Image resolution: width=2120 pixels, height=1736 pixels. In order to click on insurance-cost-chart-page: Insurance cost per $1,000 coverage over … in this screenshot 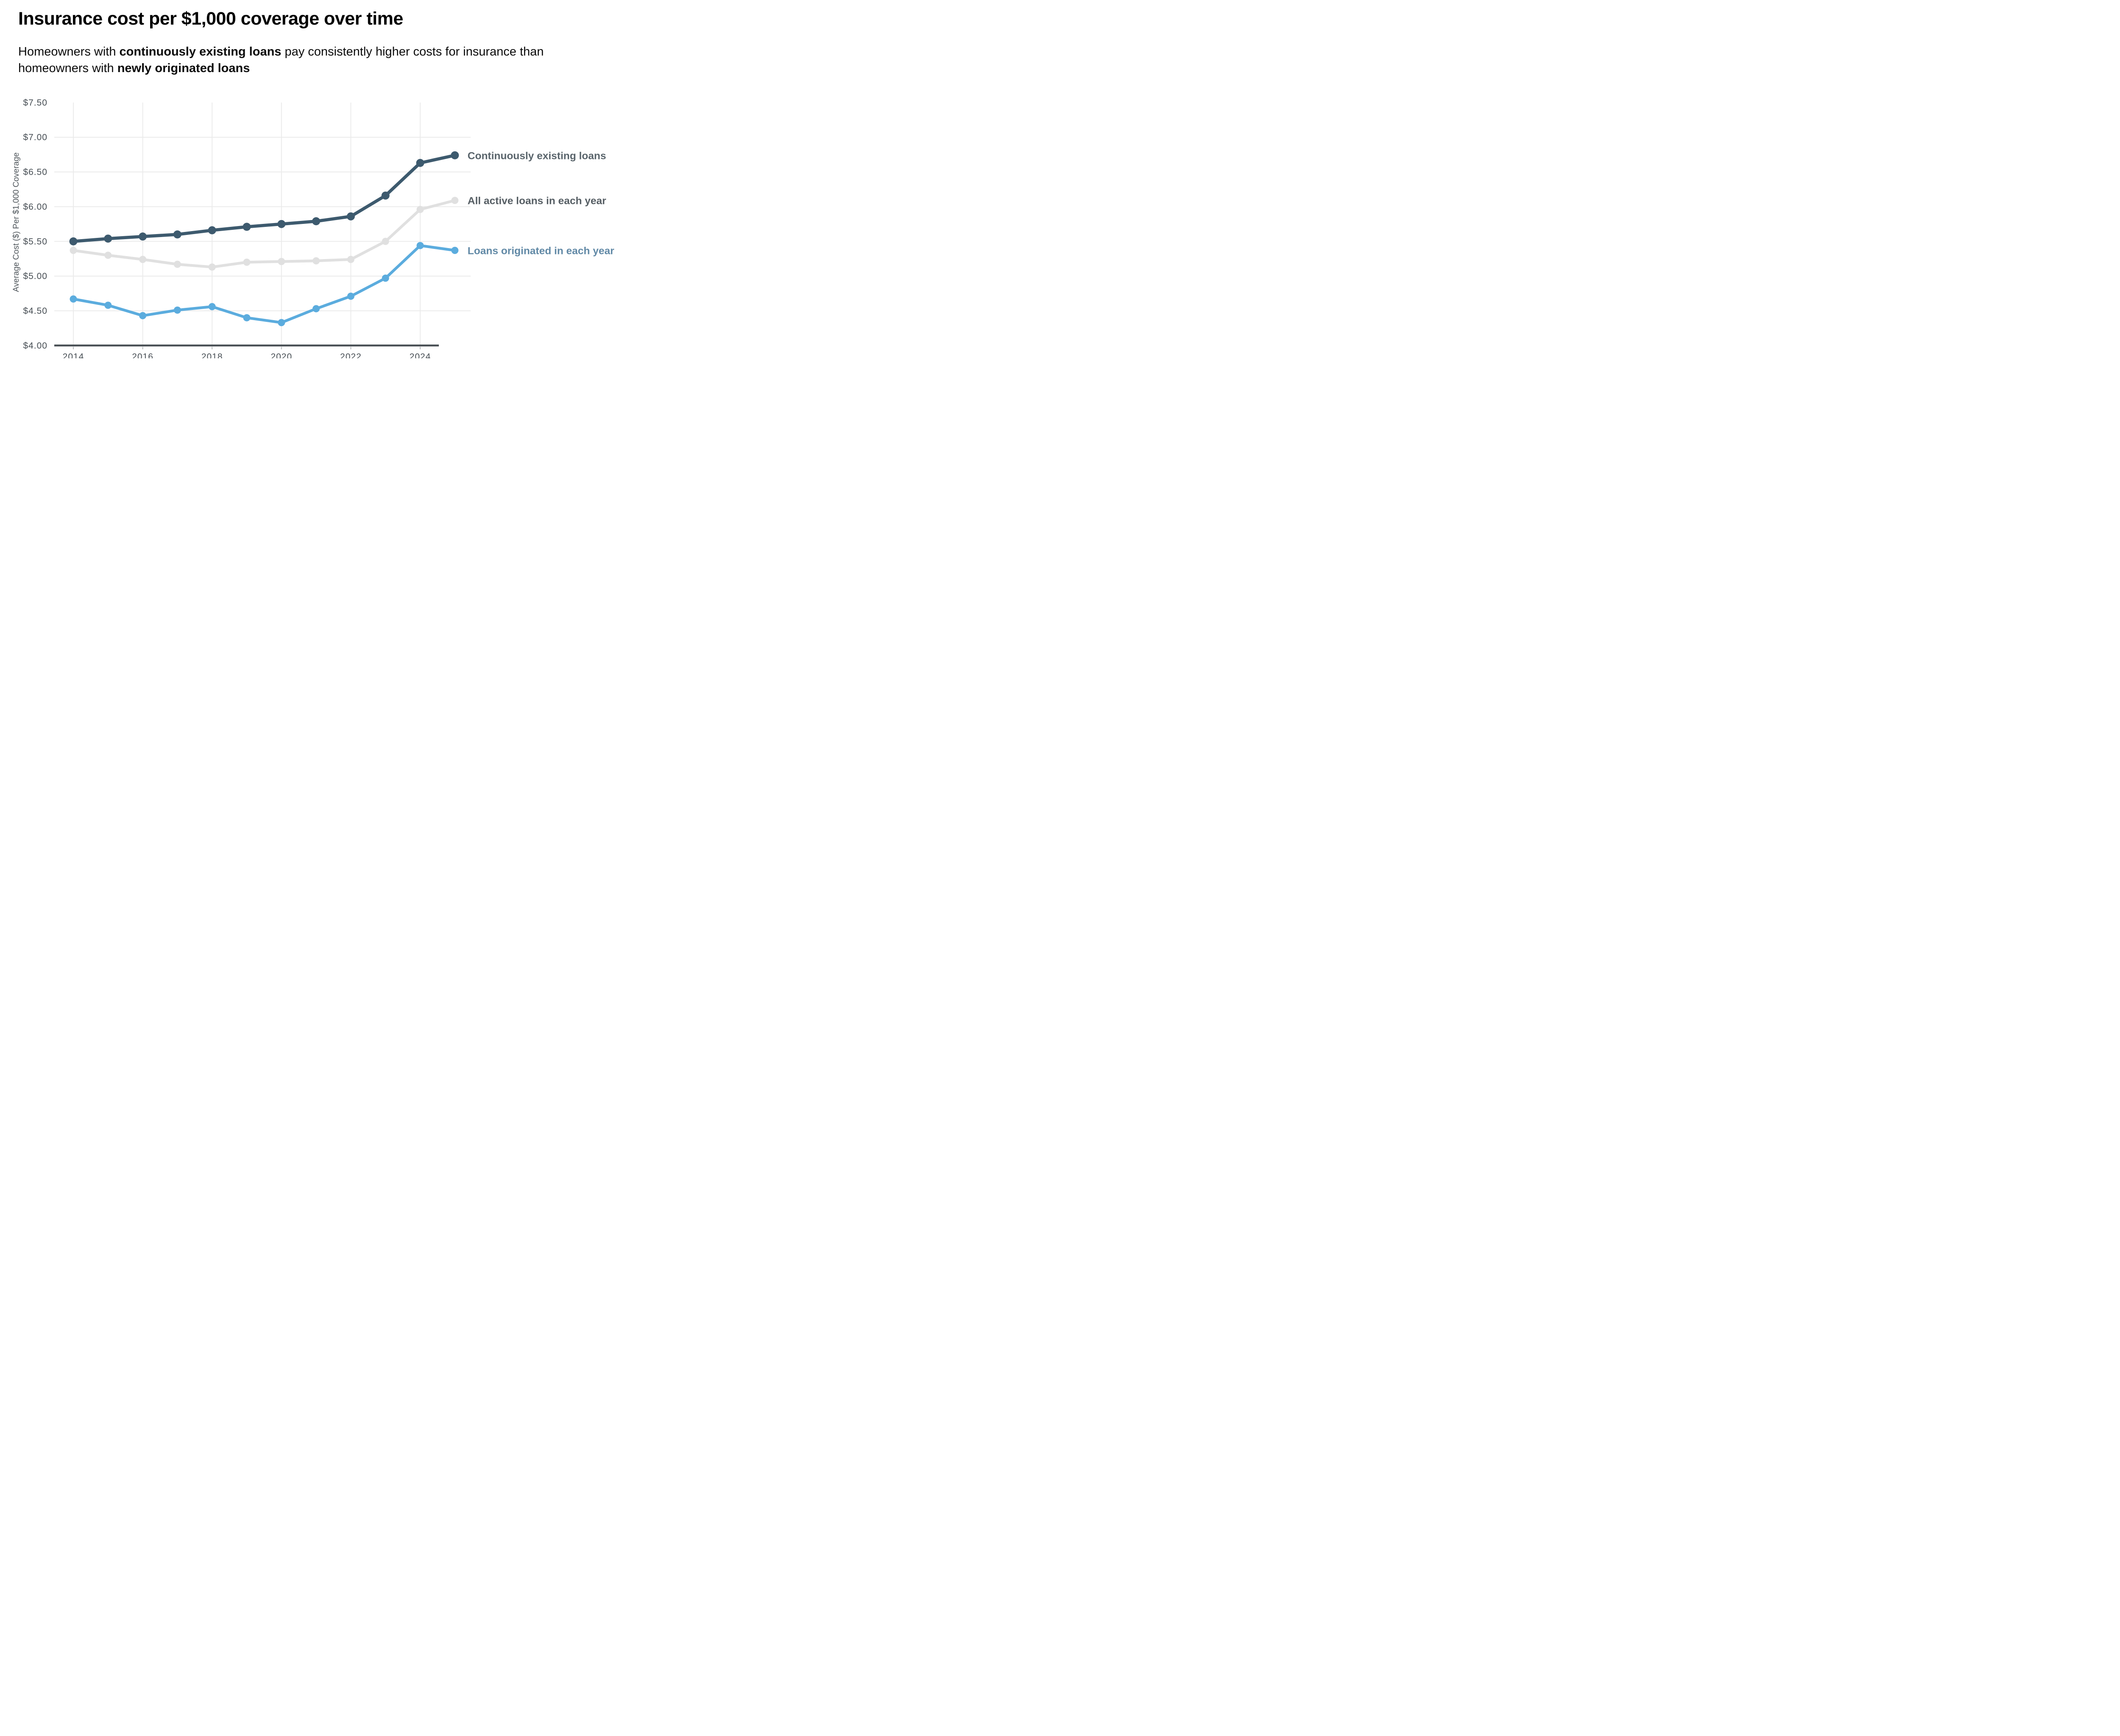, I will do `click(325, 179)`.